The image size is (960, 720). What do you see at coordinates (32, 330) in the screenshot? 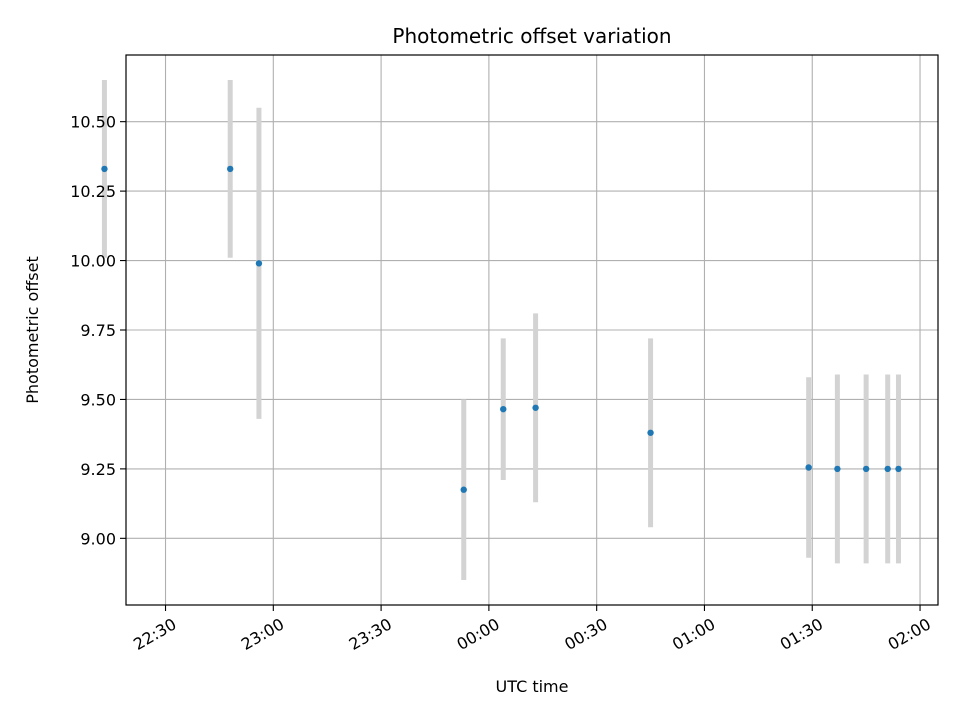
I see `y-axis-label: Photometric offset` at bounding box center [32, 330].